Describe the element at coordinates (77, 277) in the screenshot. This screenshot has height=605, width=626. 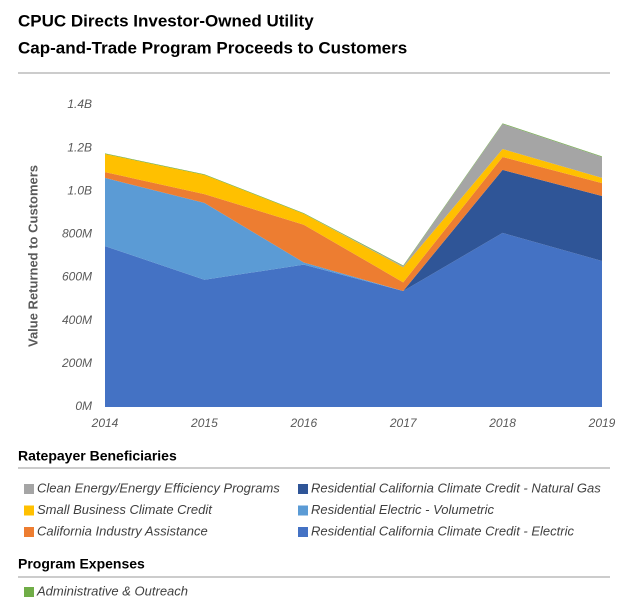
I see `y-tick-label: 600M` at that location.